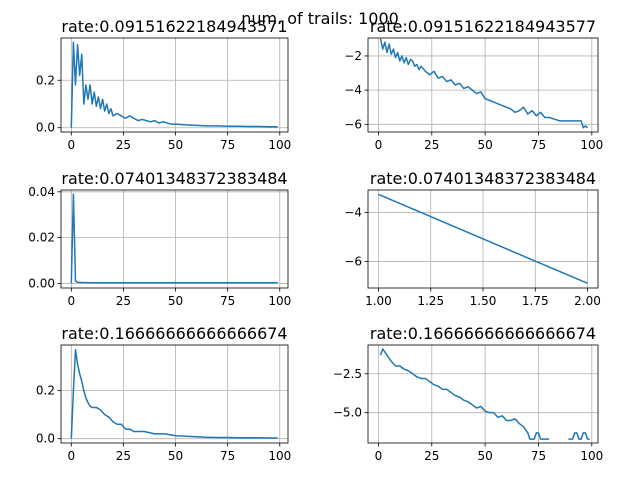  I want to click on subplot-title: rate:0.09151622184943571, so click(174, 26).